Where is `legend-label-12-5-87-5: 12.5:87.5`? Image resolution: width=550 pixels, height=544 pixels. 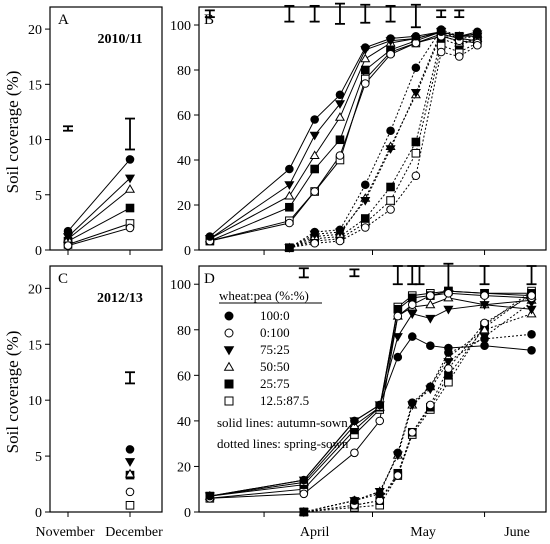
legend-label-12-5-87-5: 12.5:87.5 is located at coordinates (284, 400).